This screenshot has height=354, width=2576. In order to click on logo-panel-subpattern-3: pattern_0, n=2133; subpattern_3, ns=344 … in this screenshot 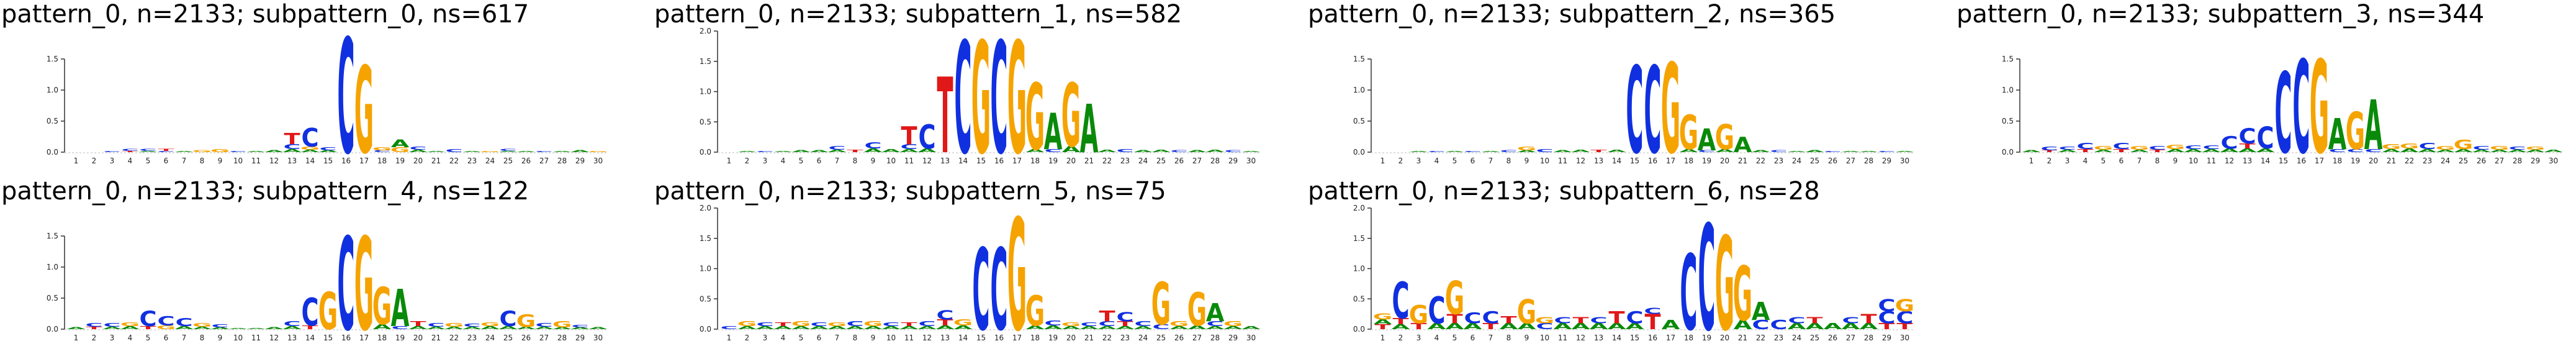, I will do `click(2265, 92)`.